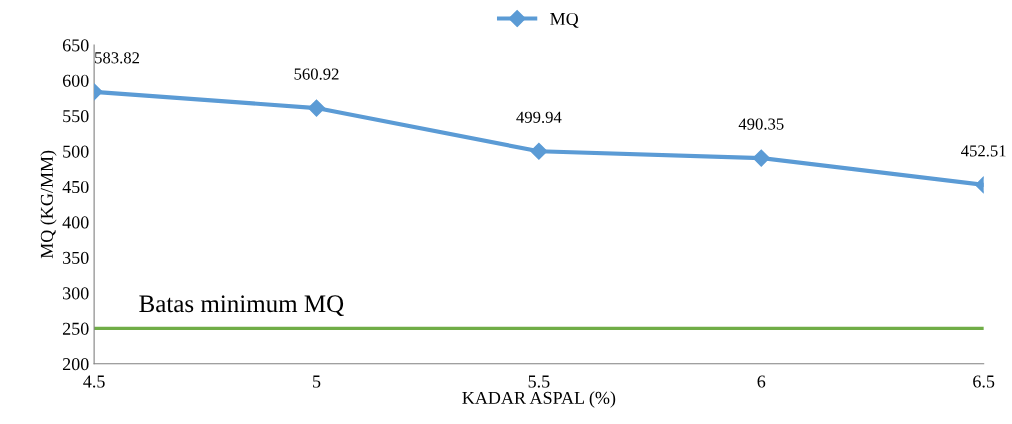 This screenshot has height=424, width=1012. Describe the element at coordinates (317, 381) in the screenshot. I see `x-tick-label: 5` at that location.